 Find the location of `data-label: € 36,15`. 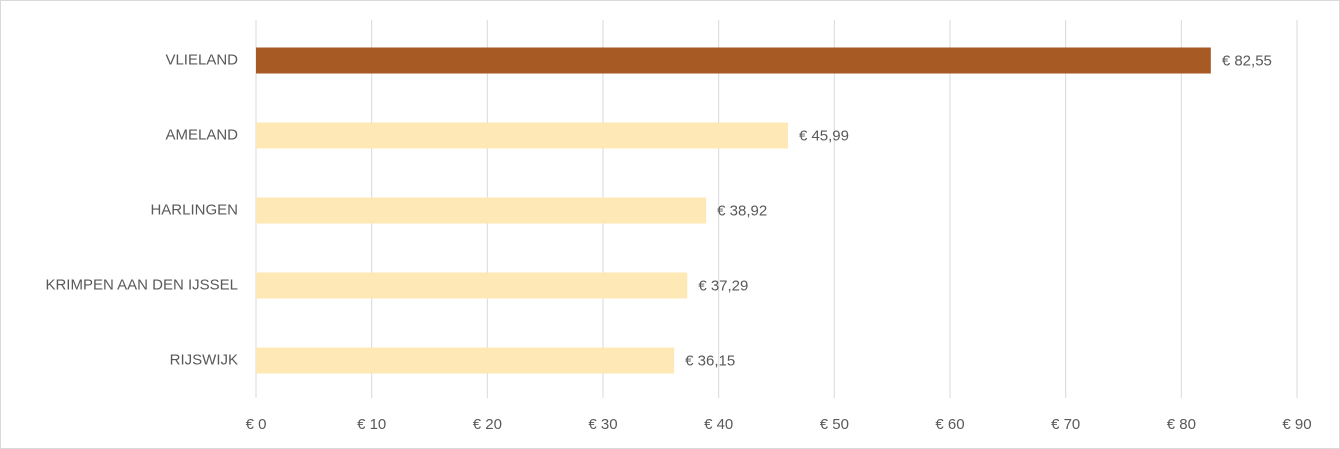

data-label: € 36,15 is located at coordinates (710, 360).